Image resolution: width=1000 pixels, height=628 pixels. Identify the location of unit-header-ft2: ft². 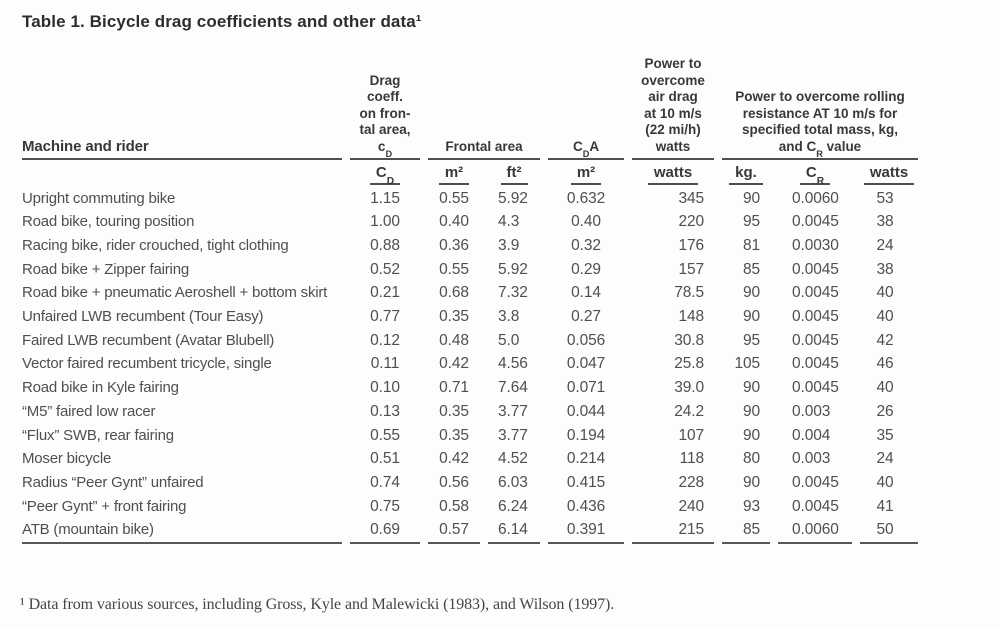
(514, 173).